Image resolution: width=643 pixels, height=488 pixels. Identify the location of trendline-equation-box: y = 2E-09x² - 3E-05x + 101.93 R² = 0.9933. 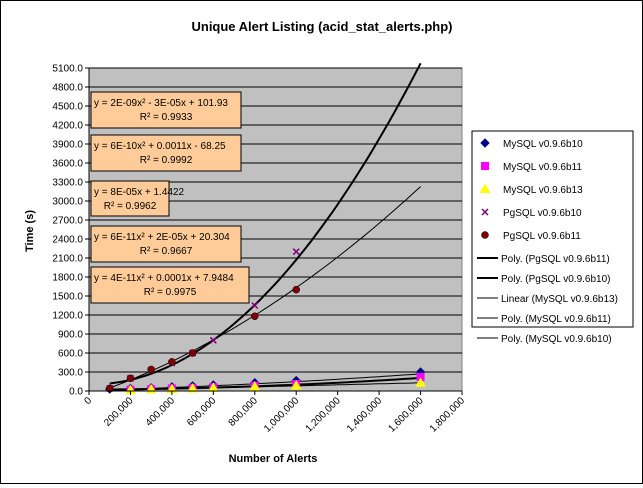
(166, 110).